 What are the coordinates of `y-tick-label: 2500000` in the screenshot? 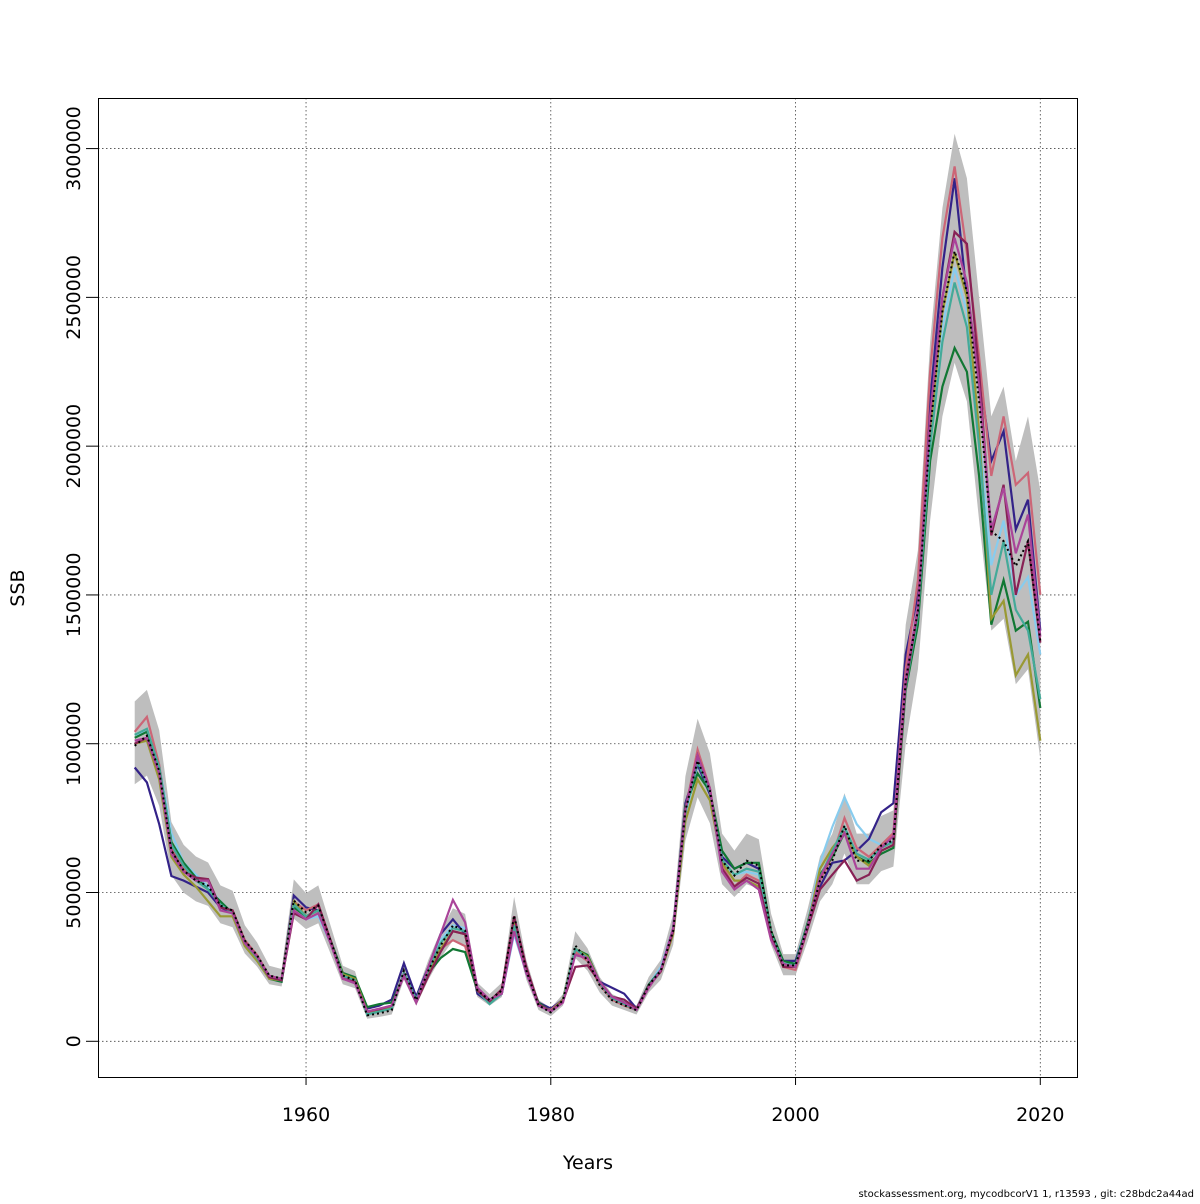 It's located at (74, 297).